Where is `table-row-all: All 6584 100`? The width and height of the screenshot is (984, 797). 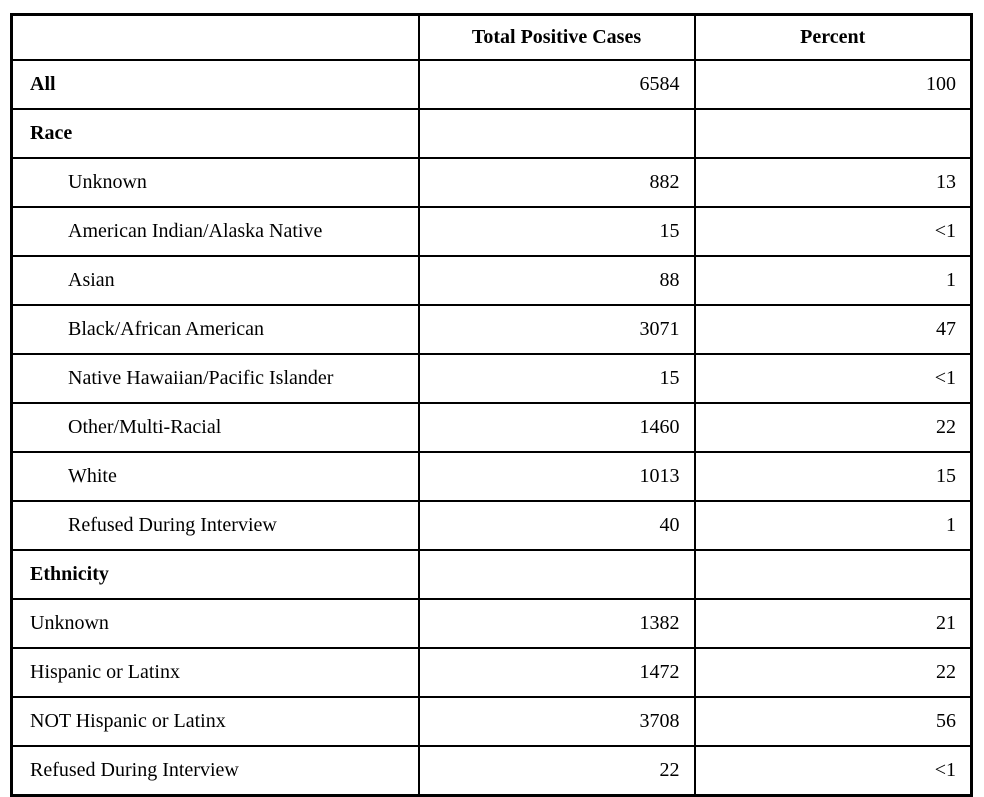 table-row-all: All 6584 100 is located at coordinates (491, 84).